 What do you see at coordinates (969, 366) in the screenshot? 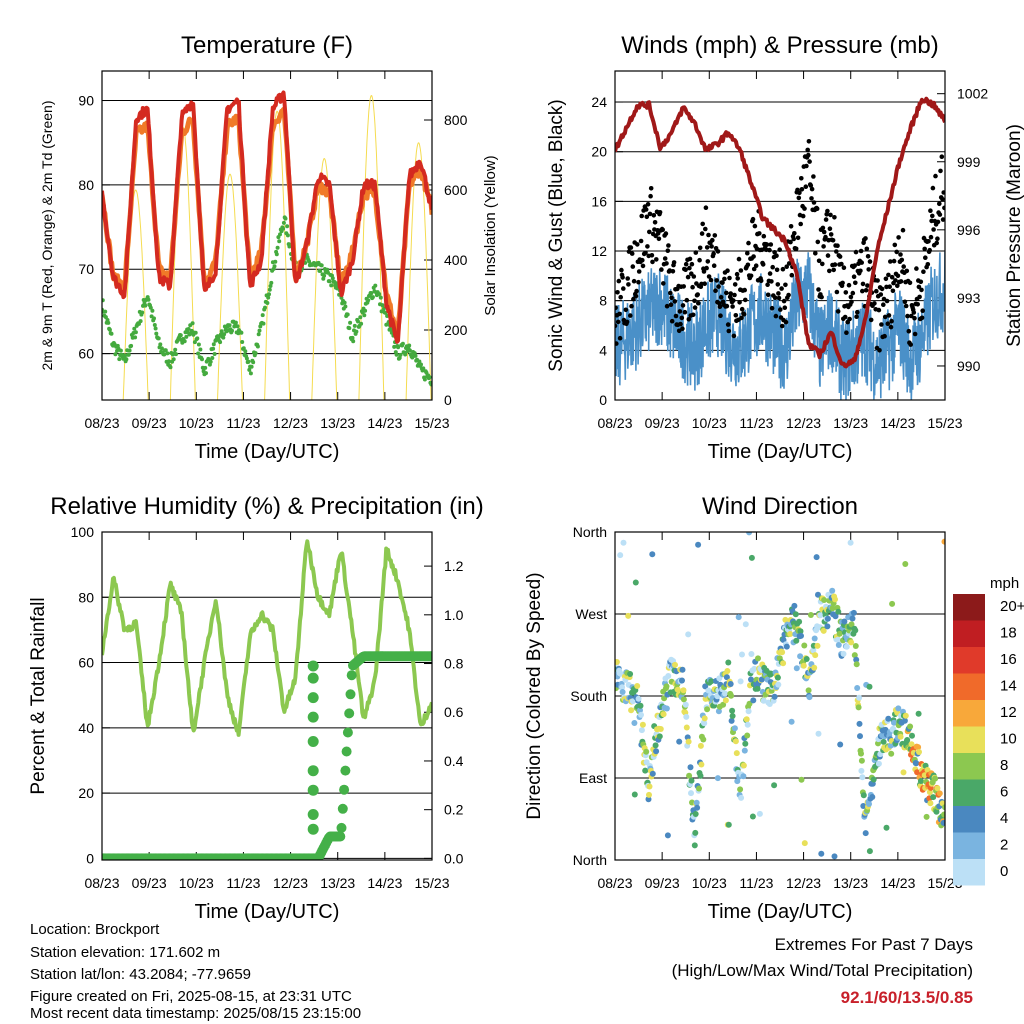
I see `y2-tick-label: 990` at bounding box center [969, 366].